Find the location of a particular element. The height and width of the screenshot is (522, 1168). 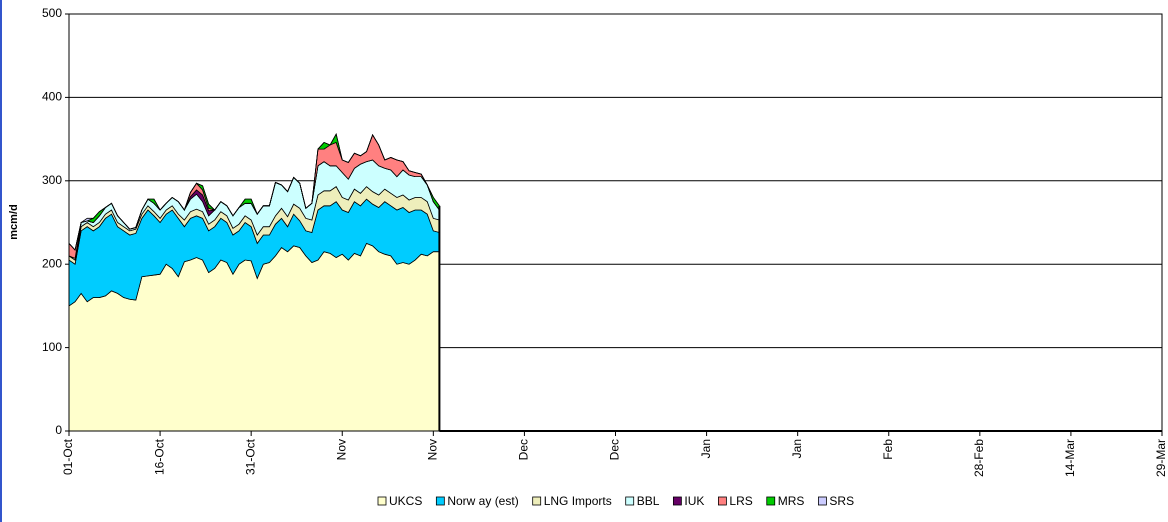

x-tick-label: 16-Oct is located at coordinates (159, 456).